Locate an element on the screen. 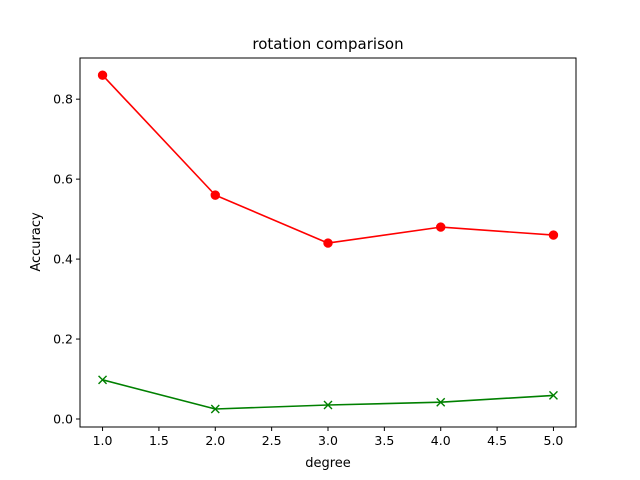 This screenshot has width=640, height=480. y-tick-label: 0.4 is located at coordinates (63, 259).